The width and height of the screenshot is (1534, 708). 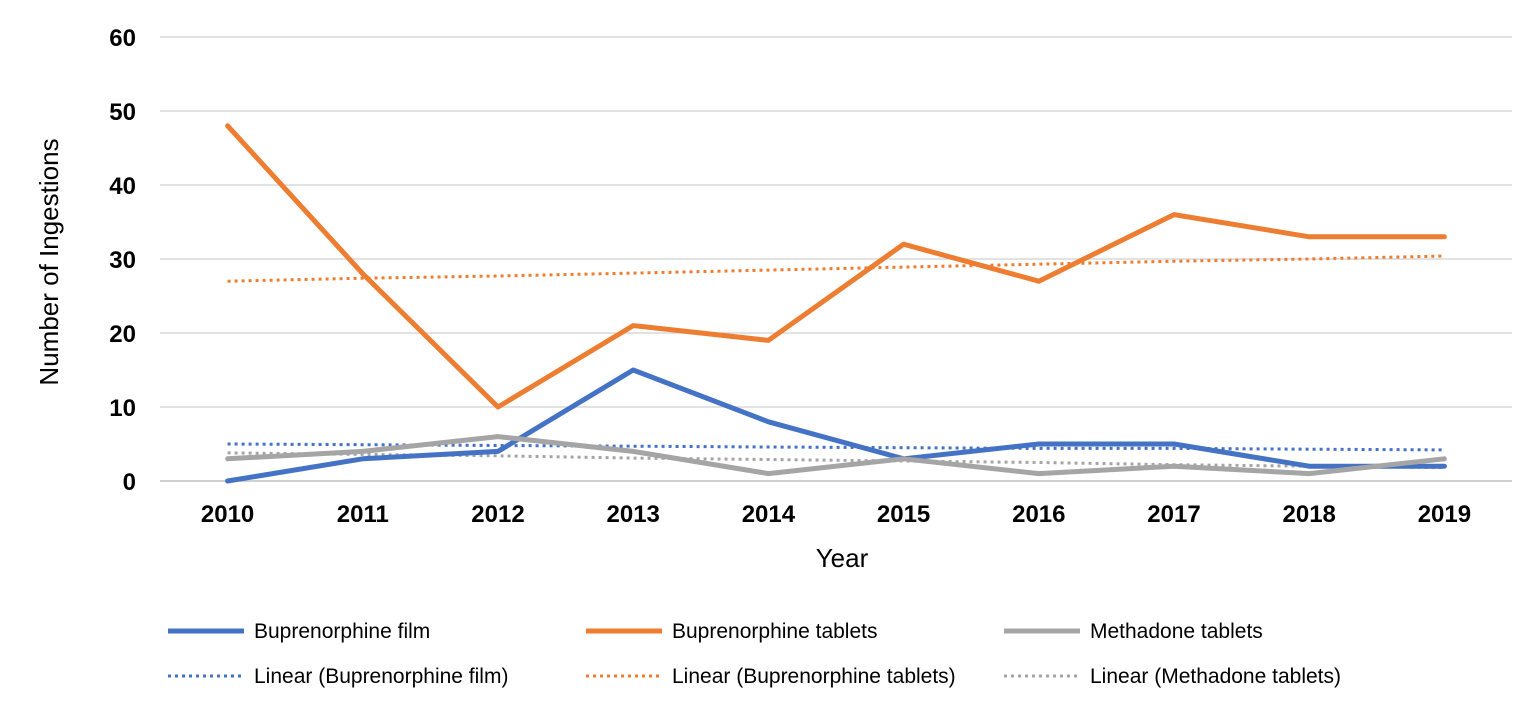 What do you see at coordinates (774, 631) in the screenshot?
I see `legend-label: Buprenorphine tablets` at bounding box center [774, 631].